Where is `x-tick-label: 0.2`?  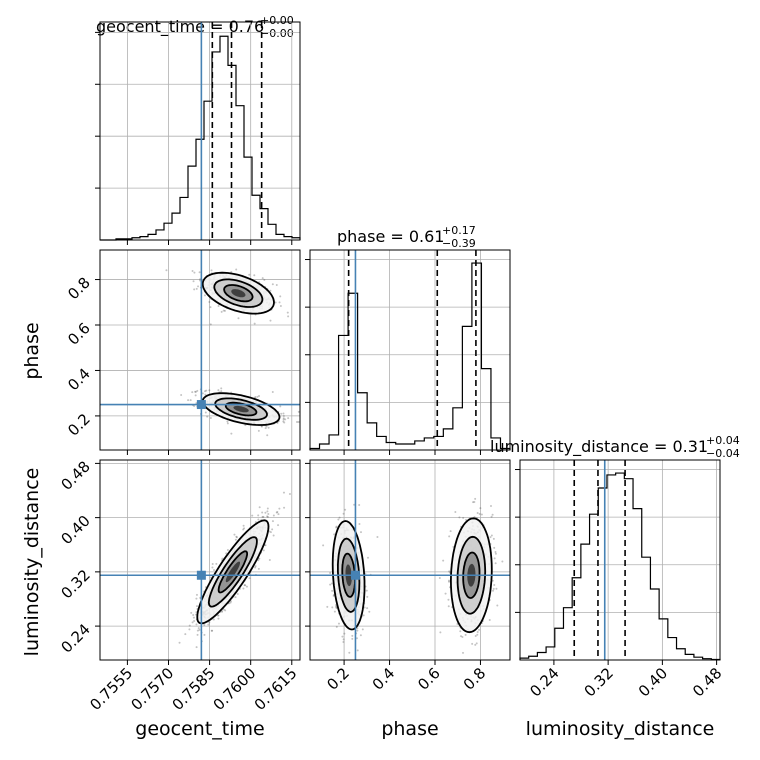
x-tick-label: 0.2 is located at coordinates (338, 679).